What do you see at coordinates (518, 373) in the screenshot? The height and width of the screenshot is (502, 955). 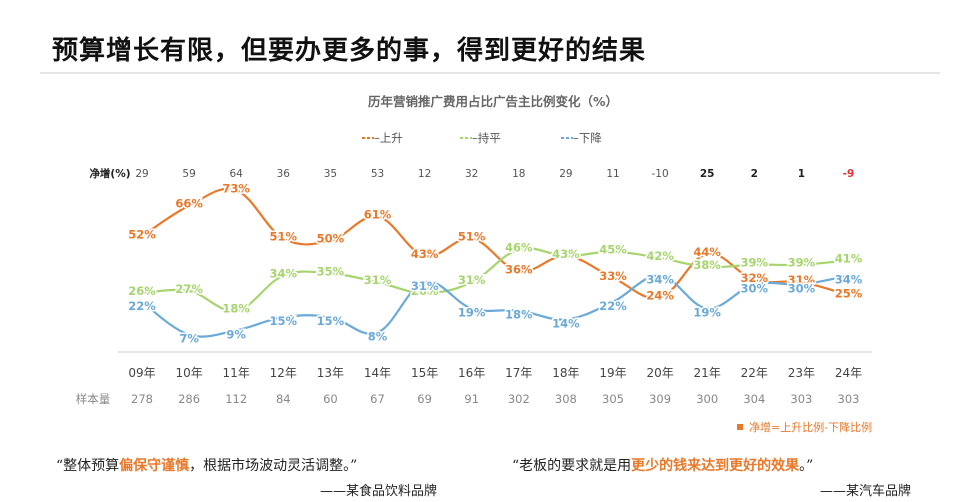 I see `x-tick-label: 17年` at bounding box center [518, 373].